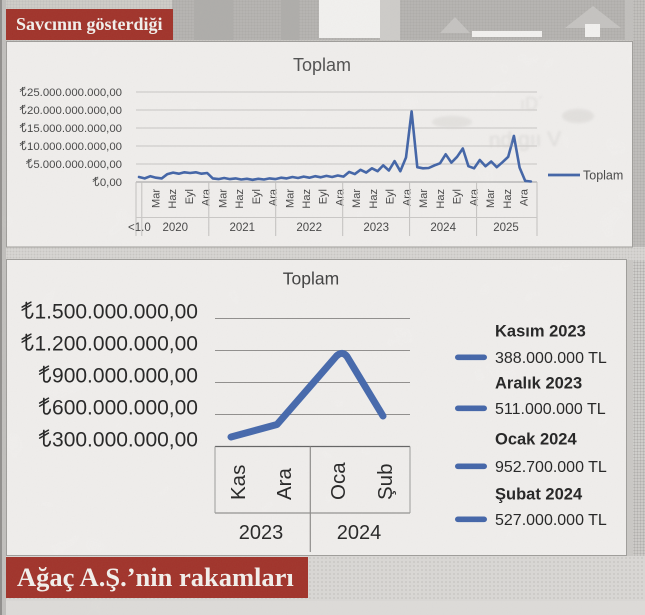 Image resolution: width=645 pixels, height=615 pixels. I want to click on svg-text: 2025, so click(506, 228).